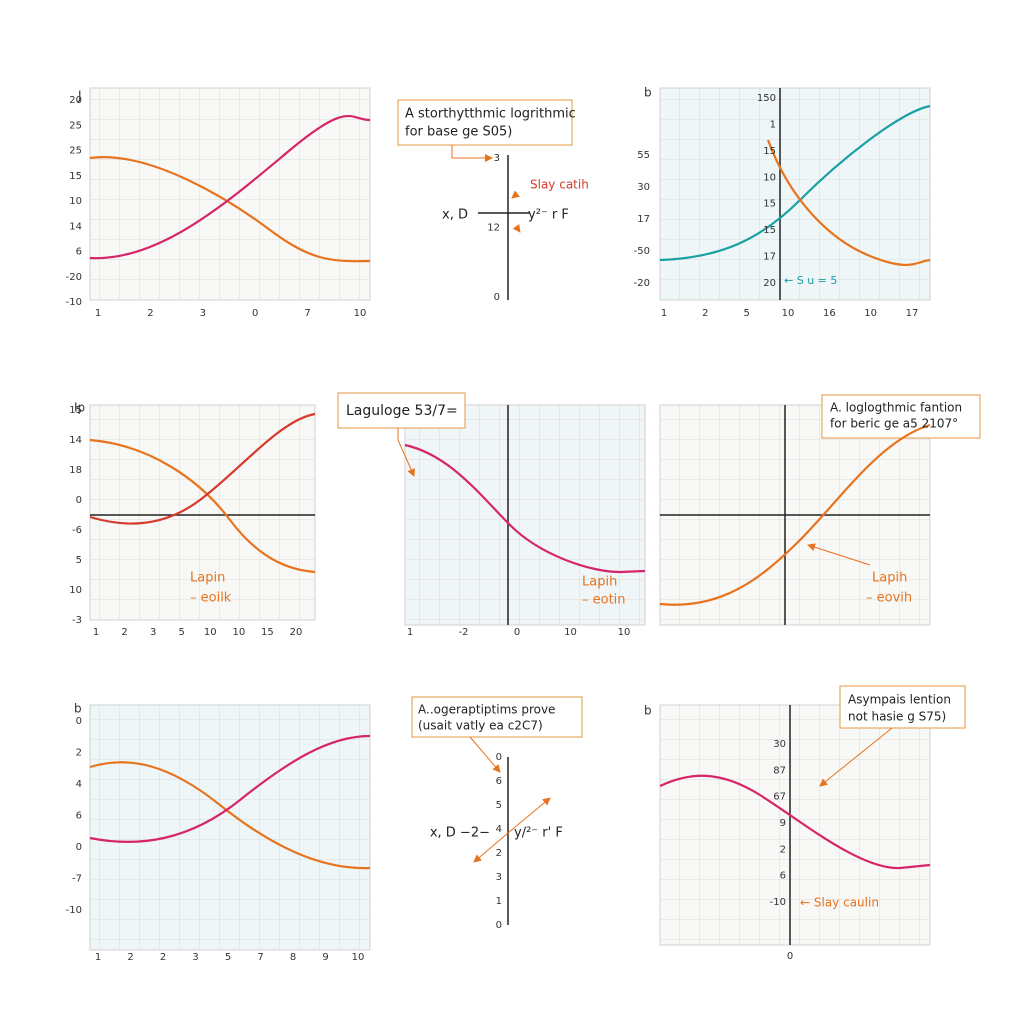  Describe the element at coordinates (810, 280) in the screenshot. I see `label: ← S u = 5` at that location.